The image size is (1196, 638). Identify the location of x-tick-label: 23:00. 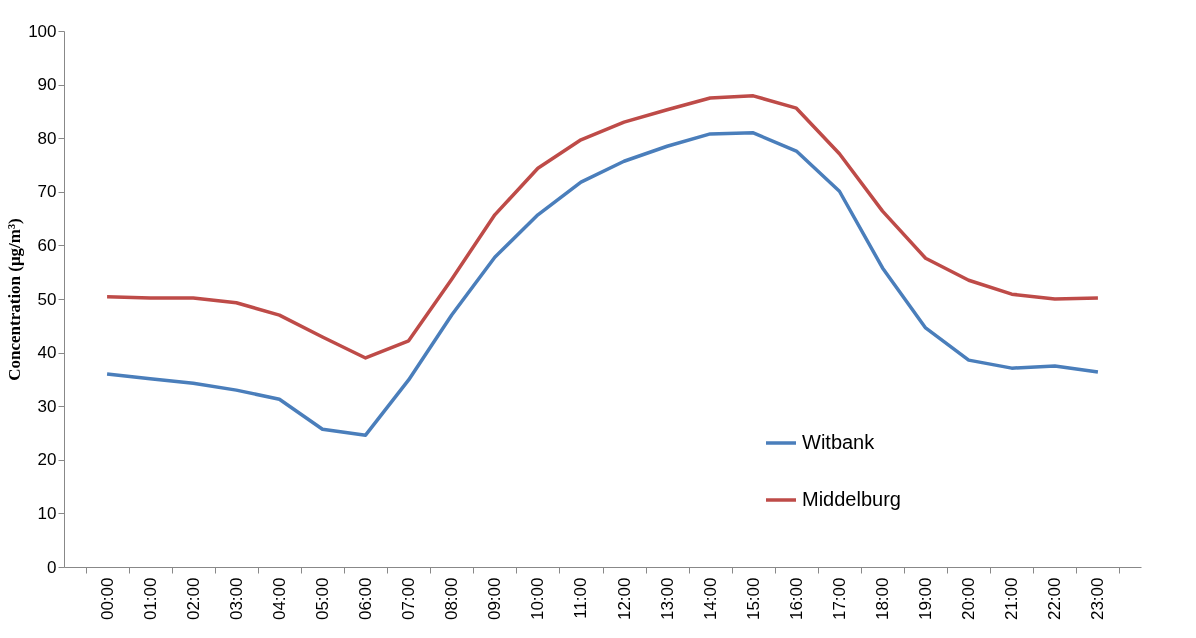
(1098, 599).